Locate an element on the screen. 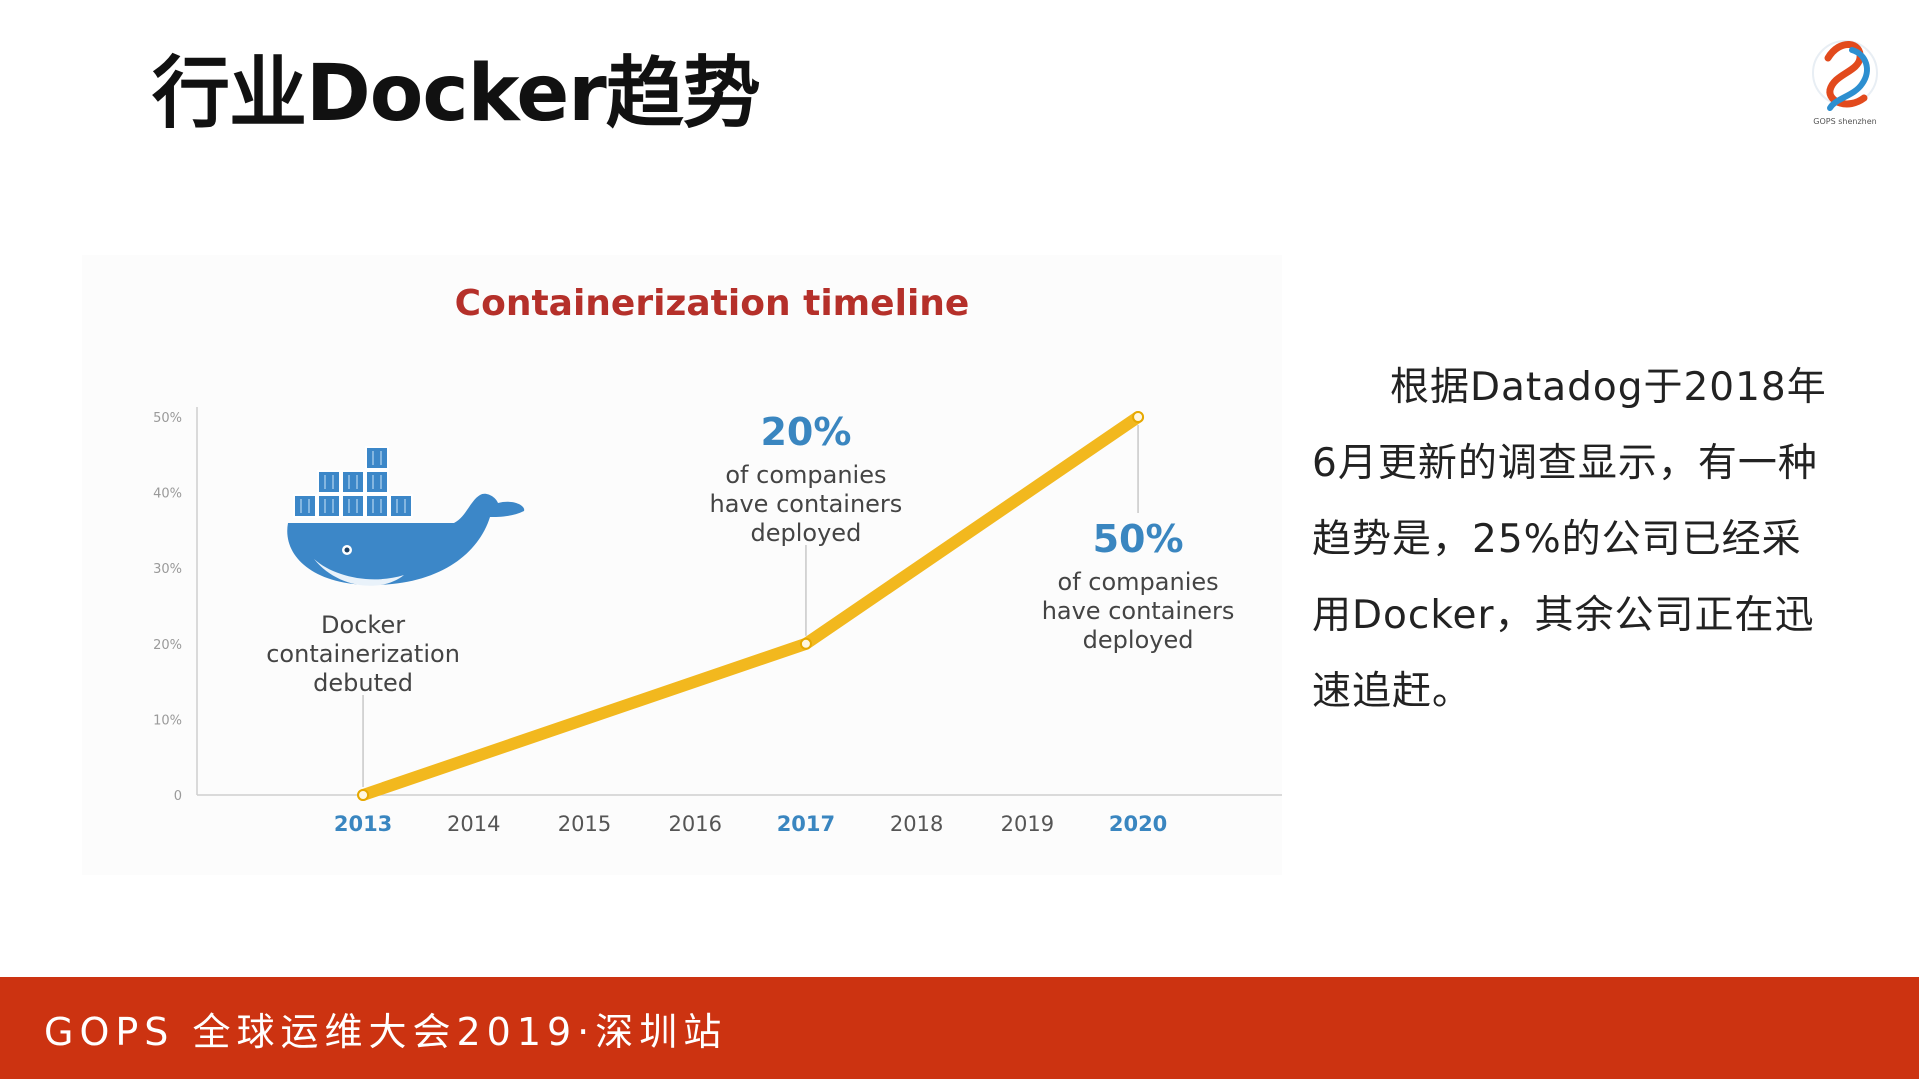  y-tick-label: 30% is located at coordinates (167, 569).